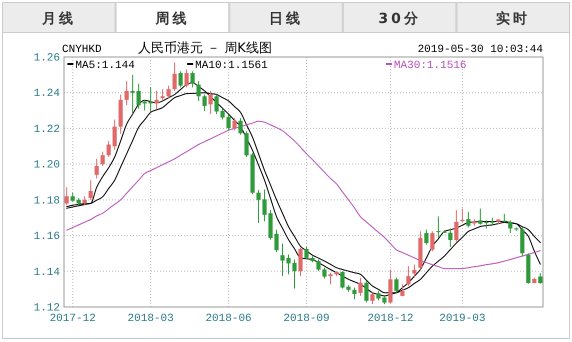 This screenshot has width=572, height=342. What do you see at coordinates (151, 318) in the screenshot?
I see `x-tick-label: 2018-03` at bounding box center [151, 318].